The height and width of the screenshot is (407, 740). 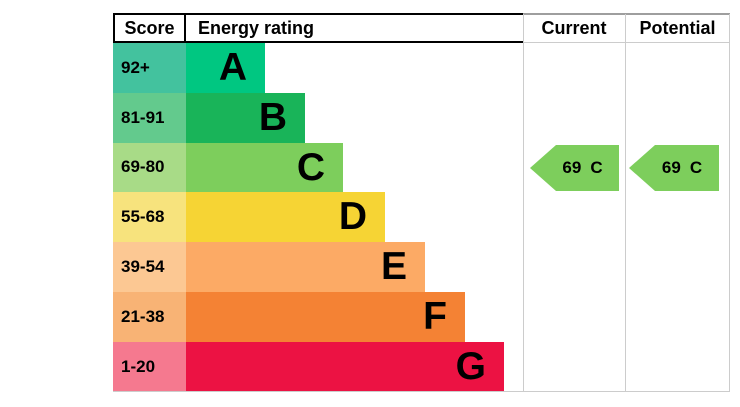 What do you see at coordinates (671, 167) in the screenshot?
I see `potential-rating-value: 69` at bounding box center [671, 167].